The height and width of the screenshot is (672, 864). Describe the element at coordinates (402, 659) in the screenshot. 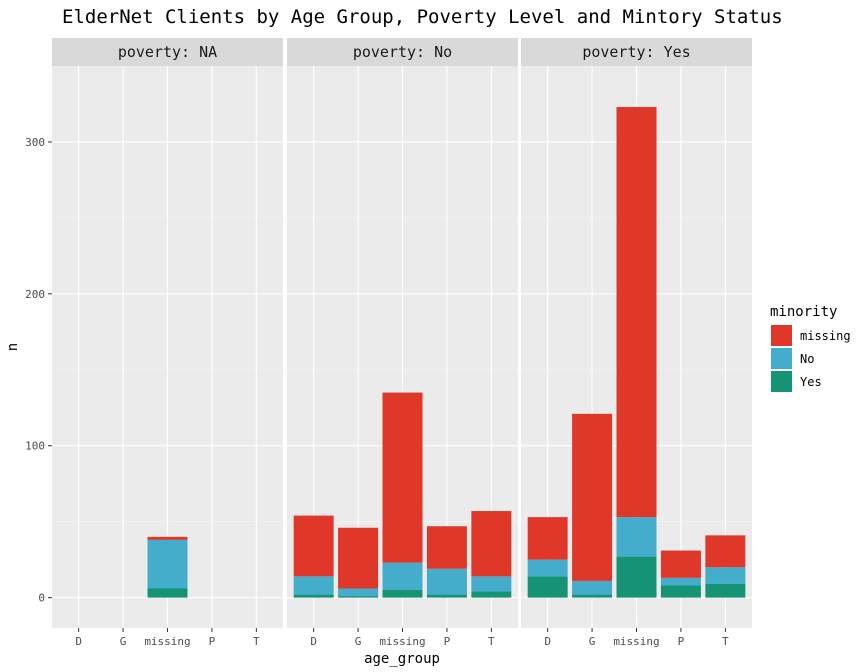

I see `x-axis-label: age_group` at that location.